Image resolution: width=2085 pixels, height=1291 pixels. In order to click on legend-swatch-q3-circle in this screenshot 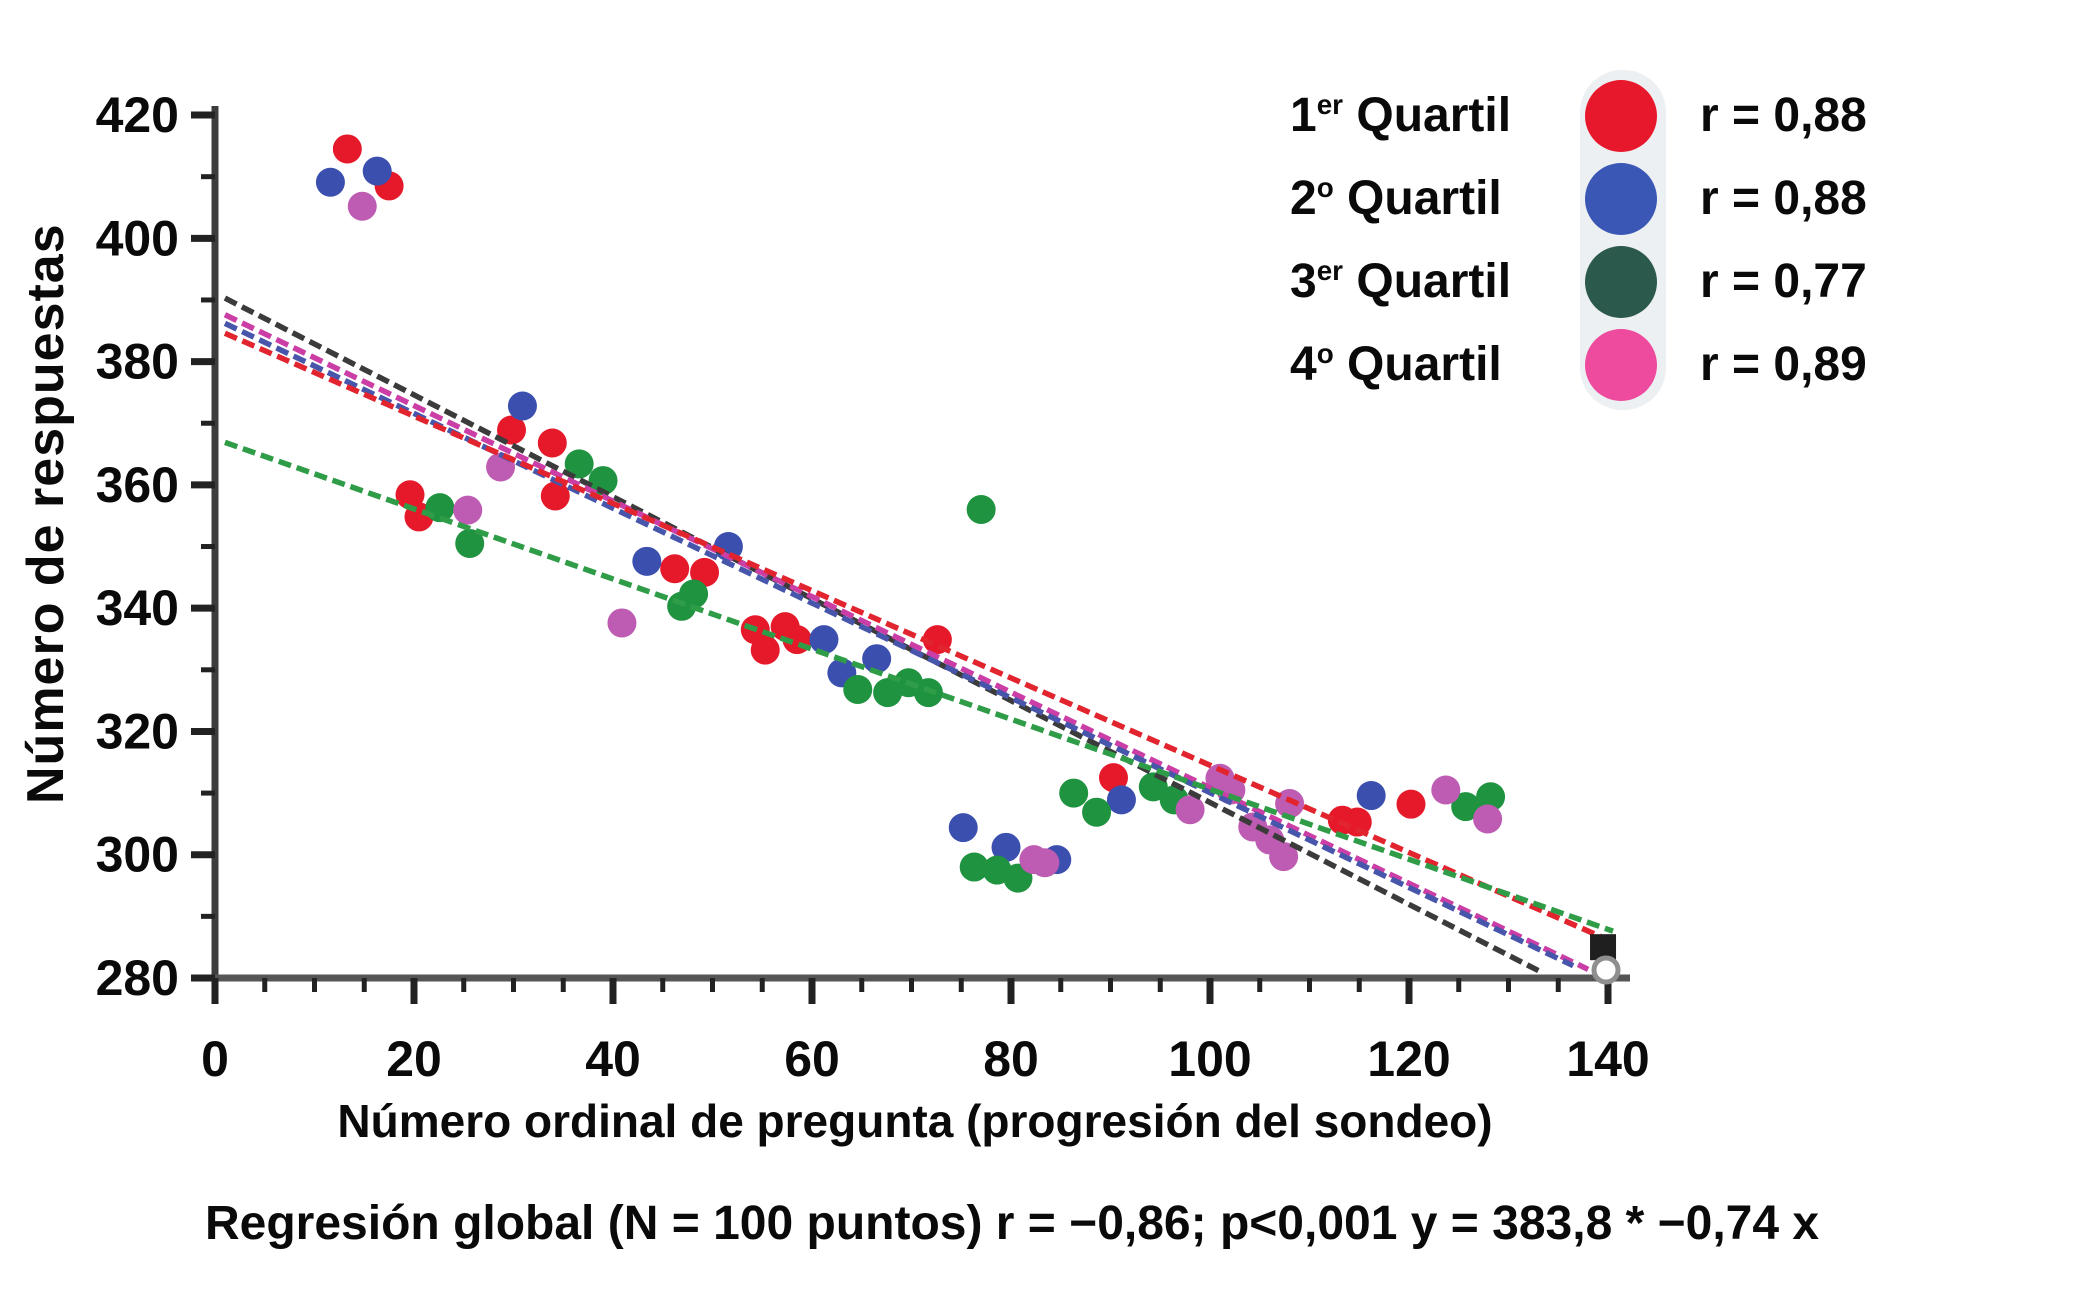, I will do `click(1621, 282)`.